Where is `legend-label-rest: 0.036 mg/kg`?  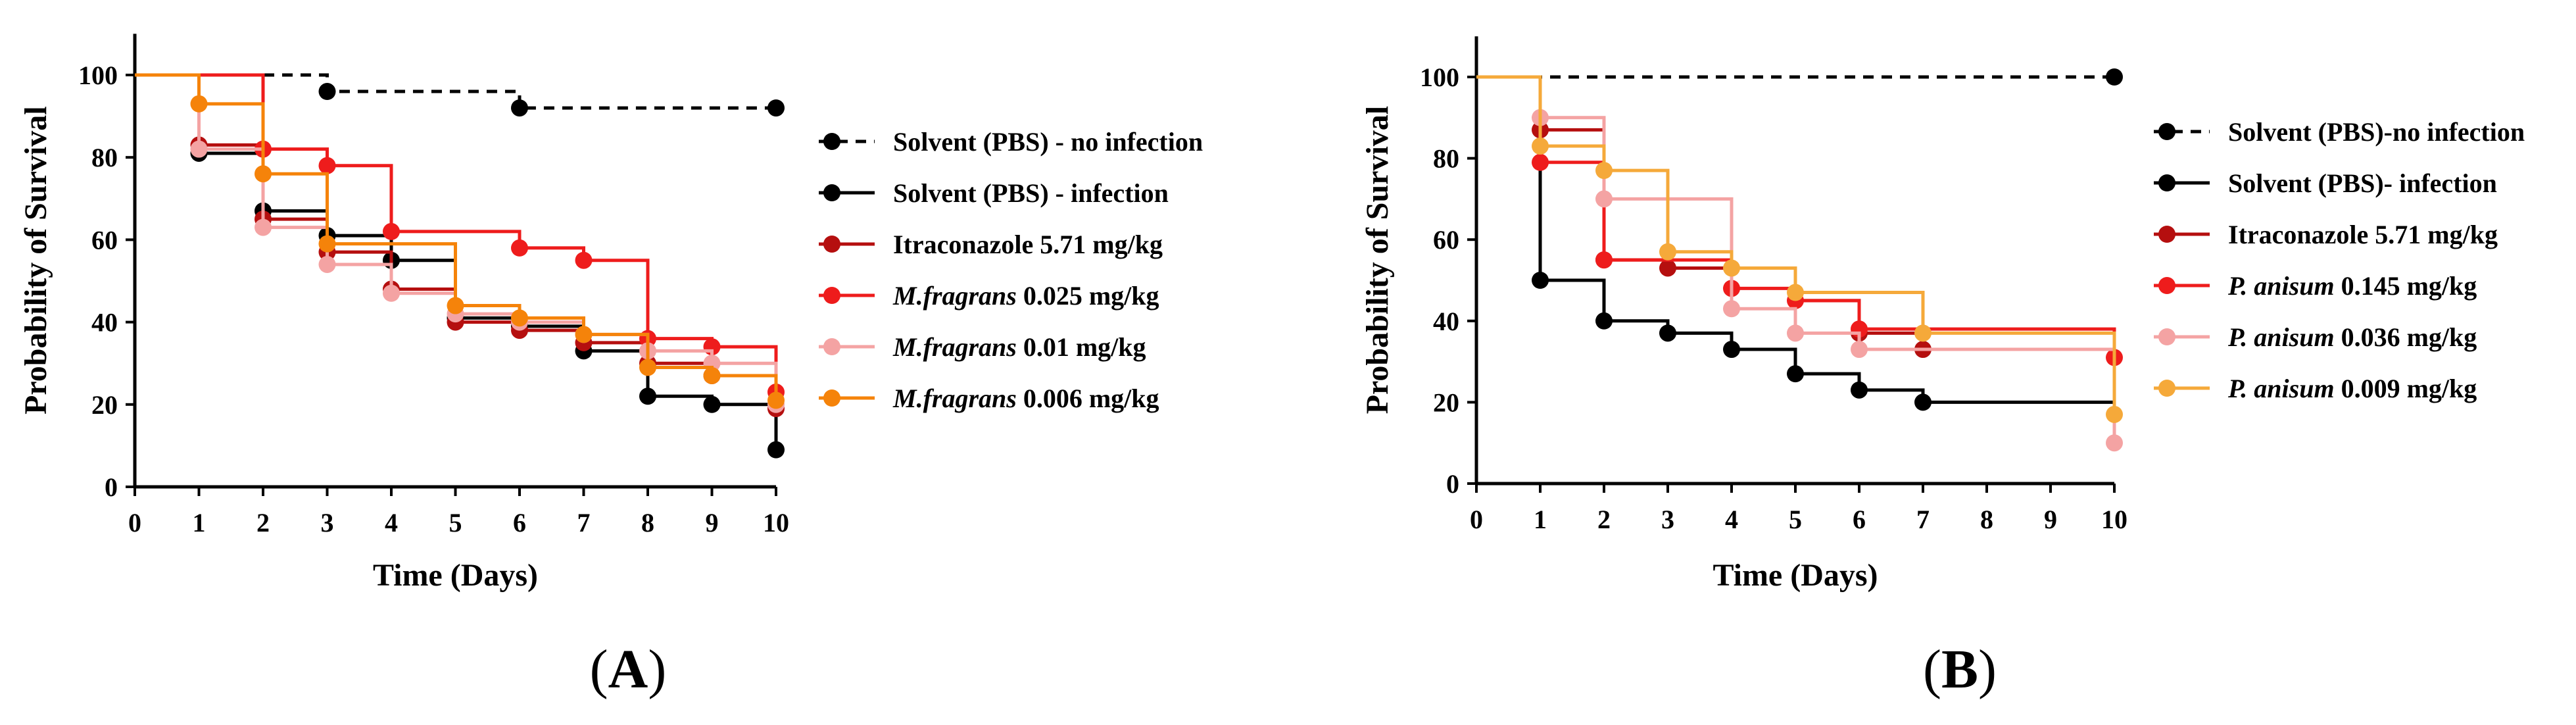 legend-label-rest: 0.036 mg/kg is located at coordinates (2406, 337).